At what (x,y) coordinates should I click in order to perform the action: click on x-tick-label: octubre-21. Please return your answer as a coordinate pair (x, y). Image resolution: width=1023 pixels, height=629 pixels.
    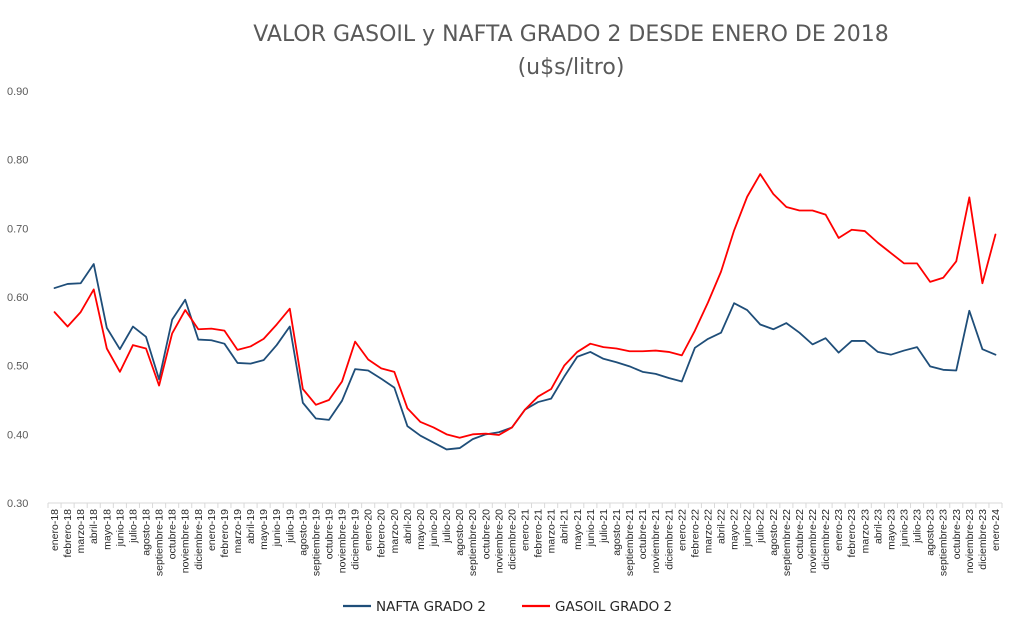
    Looking at the image, I should click on (643, 534).